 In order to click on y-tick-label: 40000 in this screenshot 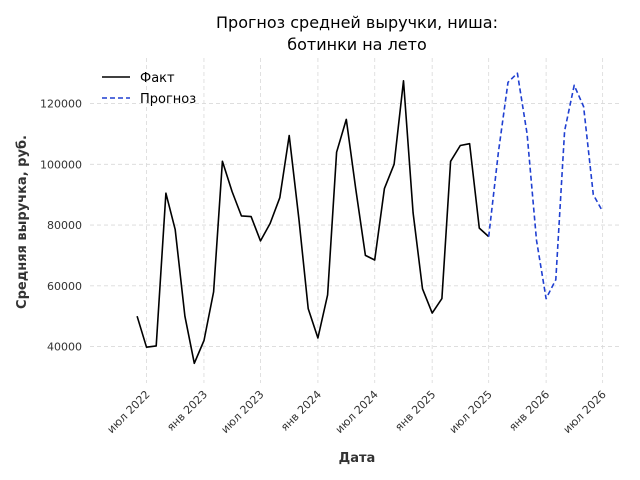, I will do `click(64, 347)`.